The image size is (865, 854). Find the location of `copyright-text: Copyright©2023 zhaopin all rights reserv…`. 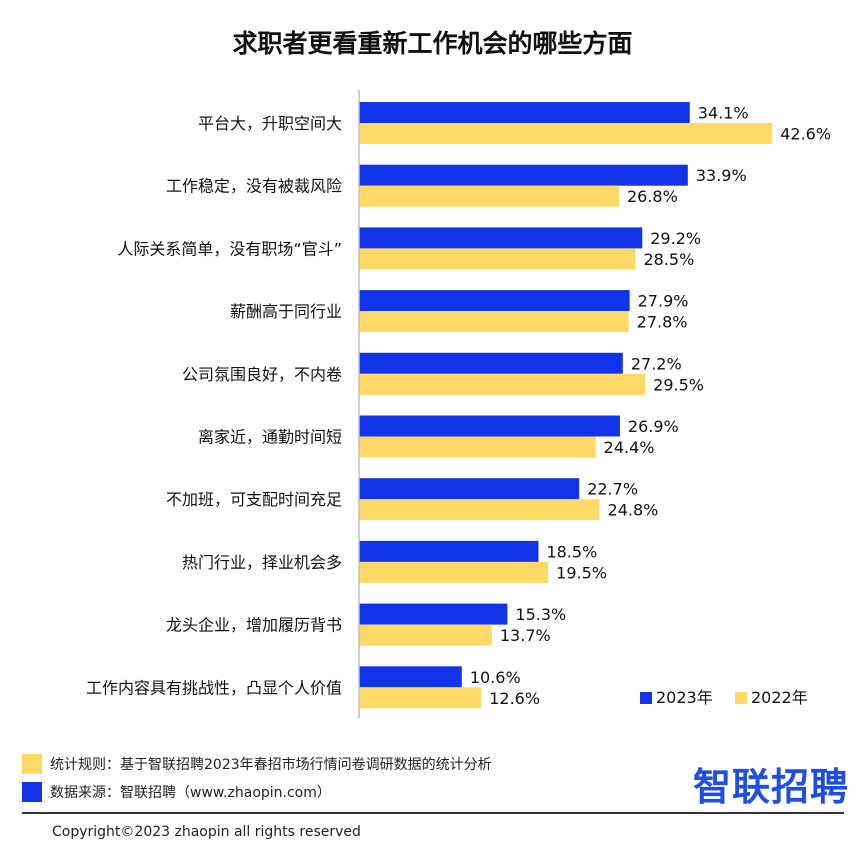

copyright-text: Copyright©2023 zhaopin all rights reserv… is located at coordinates (206, 832).